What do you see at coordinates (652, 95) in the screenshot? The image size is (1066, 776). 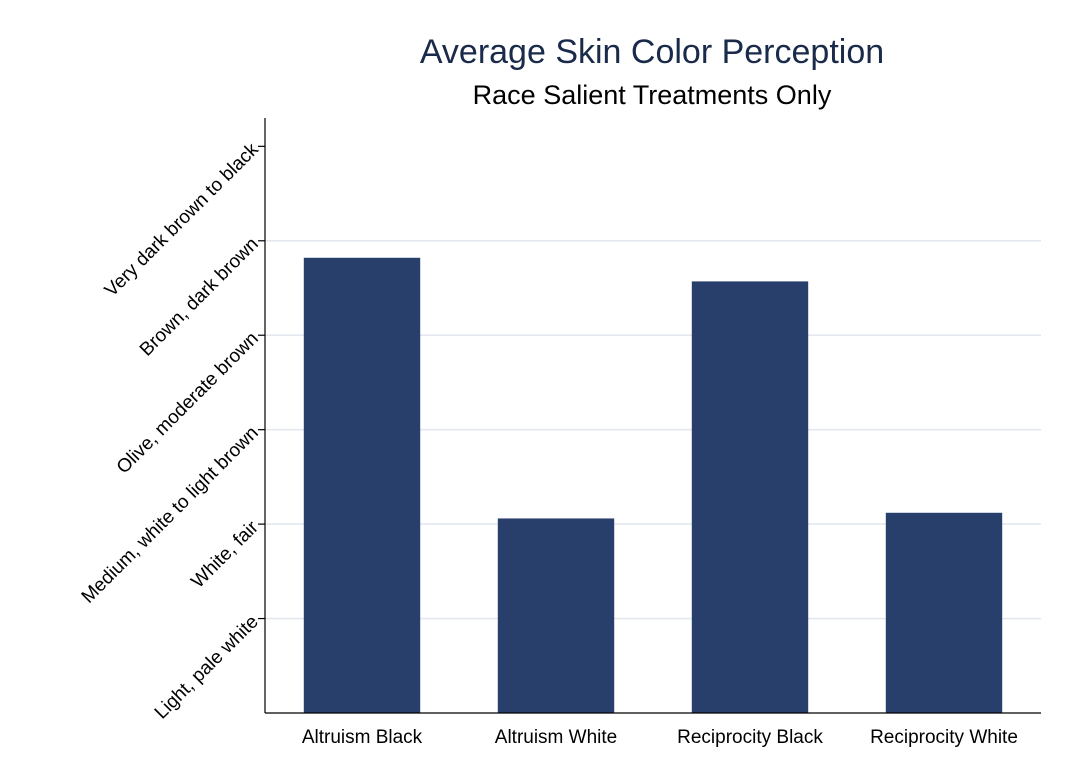 I see `chart-subtitle: Race Salient Treatments Only` at bounding box center [652, 95].